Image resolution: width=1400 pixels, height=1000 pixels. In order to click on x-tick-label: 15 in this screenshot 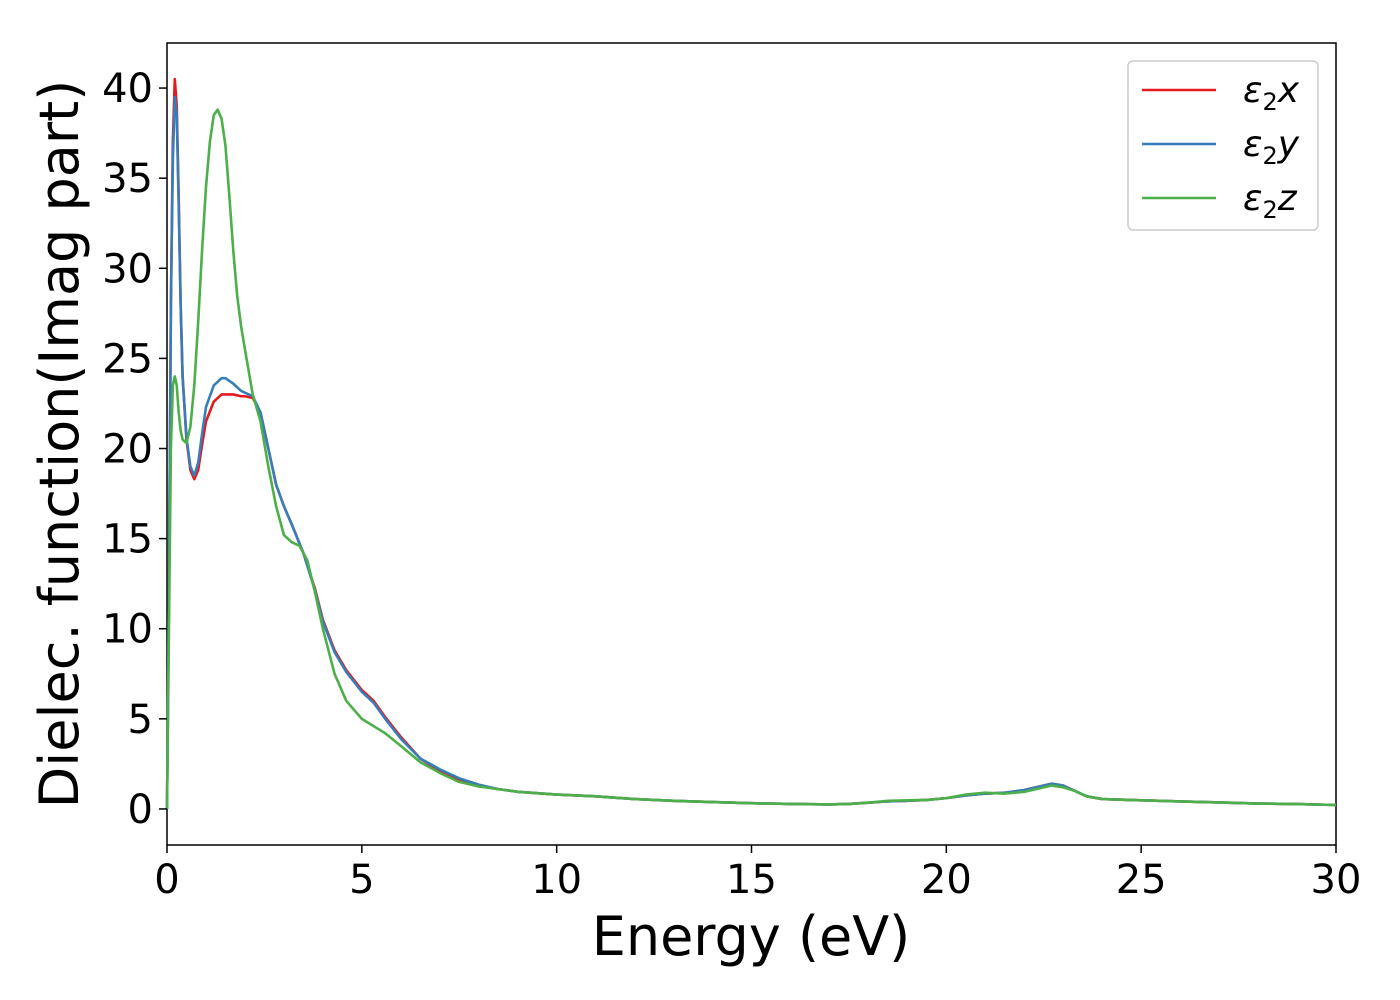, I will do `click(751, 880)`.